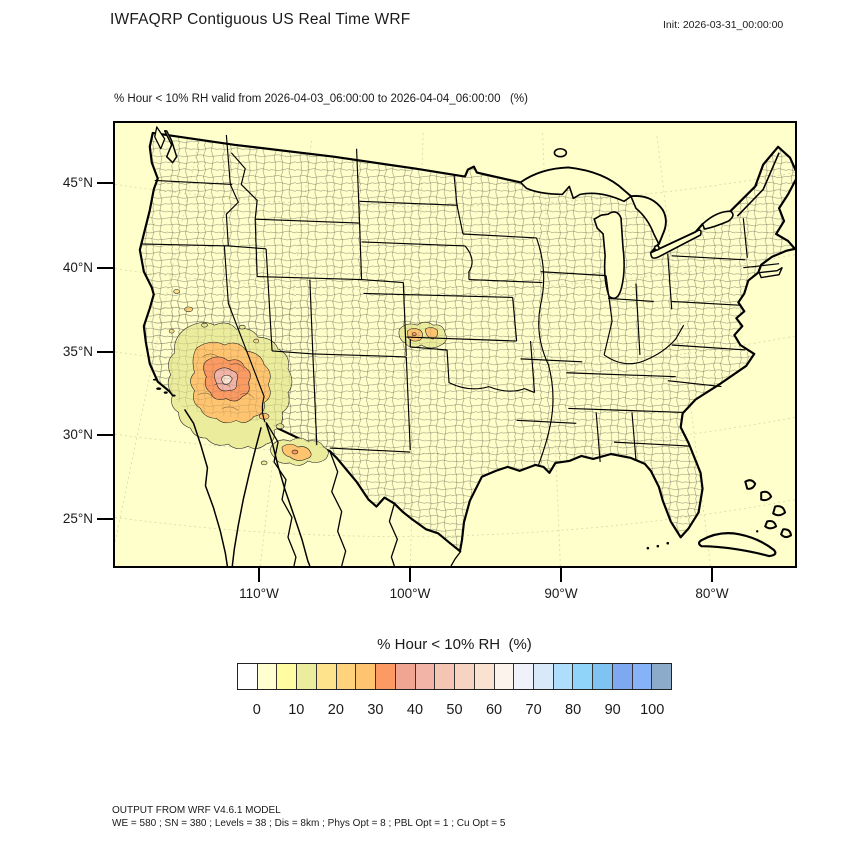 This screenshot has height=850, width=850. What do you see at coordinates (105, 435) in the screenshot?
I see `y-tick-30n` at bounding box center [105, 435].